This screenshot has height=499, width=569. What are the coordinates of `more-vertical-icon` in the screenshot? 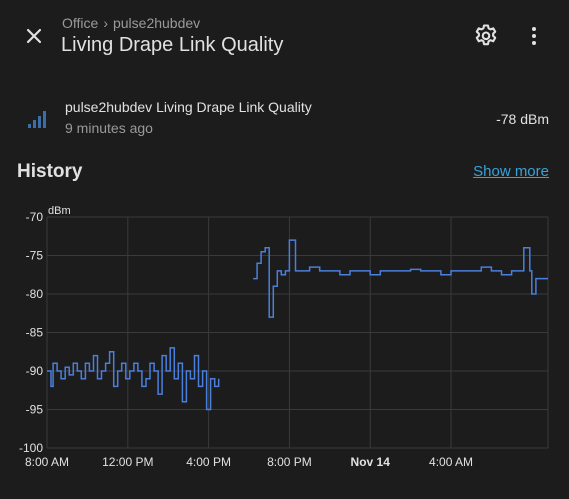 It's located at (534, 36).